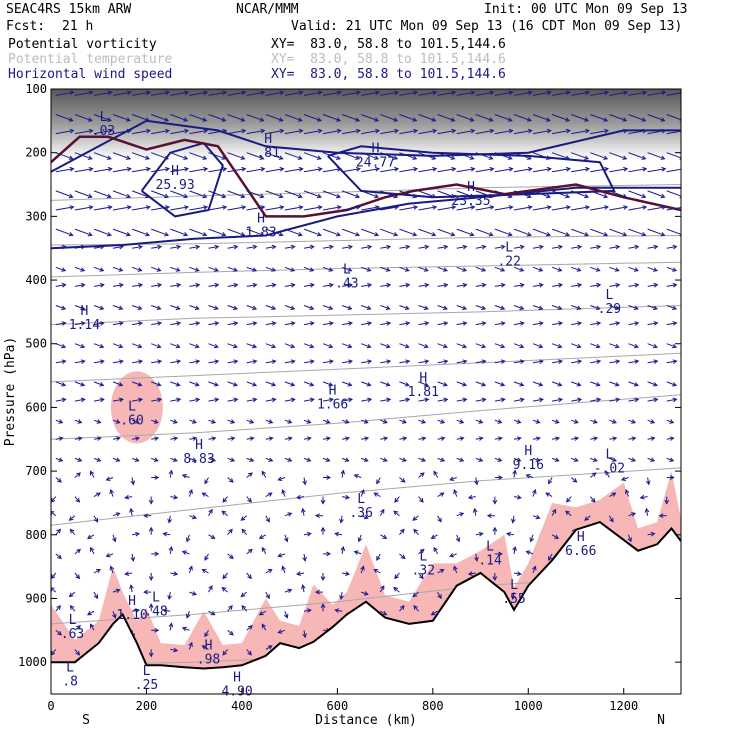 The width and height of the screenshot is (740, 740). I want to click on extremum-value: 4.90, so click(236, 691).